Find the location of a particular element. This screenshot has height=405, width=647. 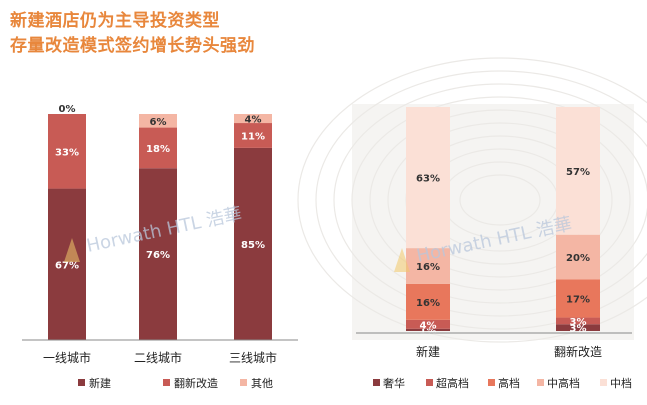

bar-高档-新建 is located at coordinates (428, 301).